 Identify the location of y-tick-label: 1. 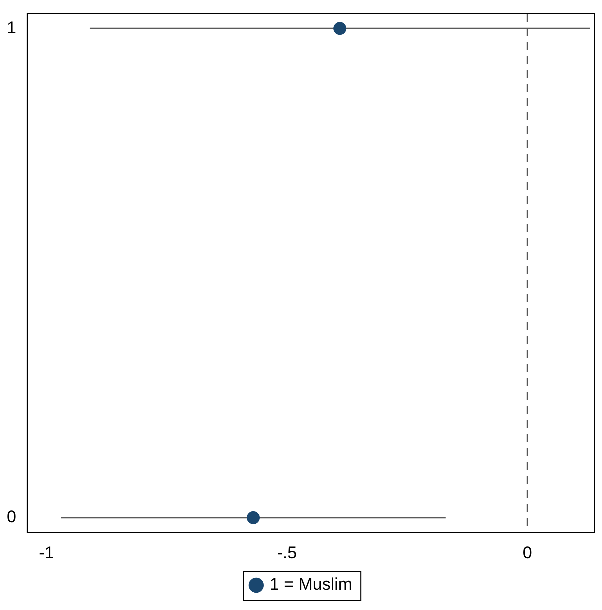
(11, 28).